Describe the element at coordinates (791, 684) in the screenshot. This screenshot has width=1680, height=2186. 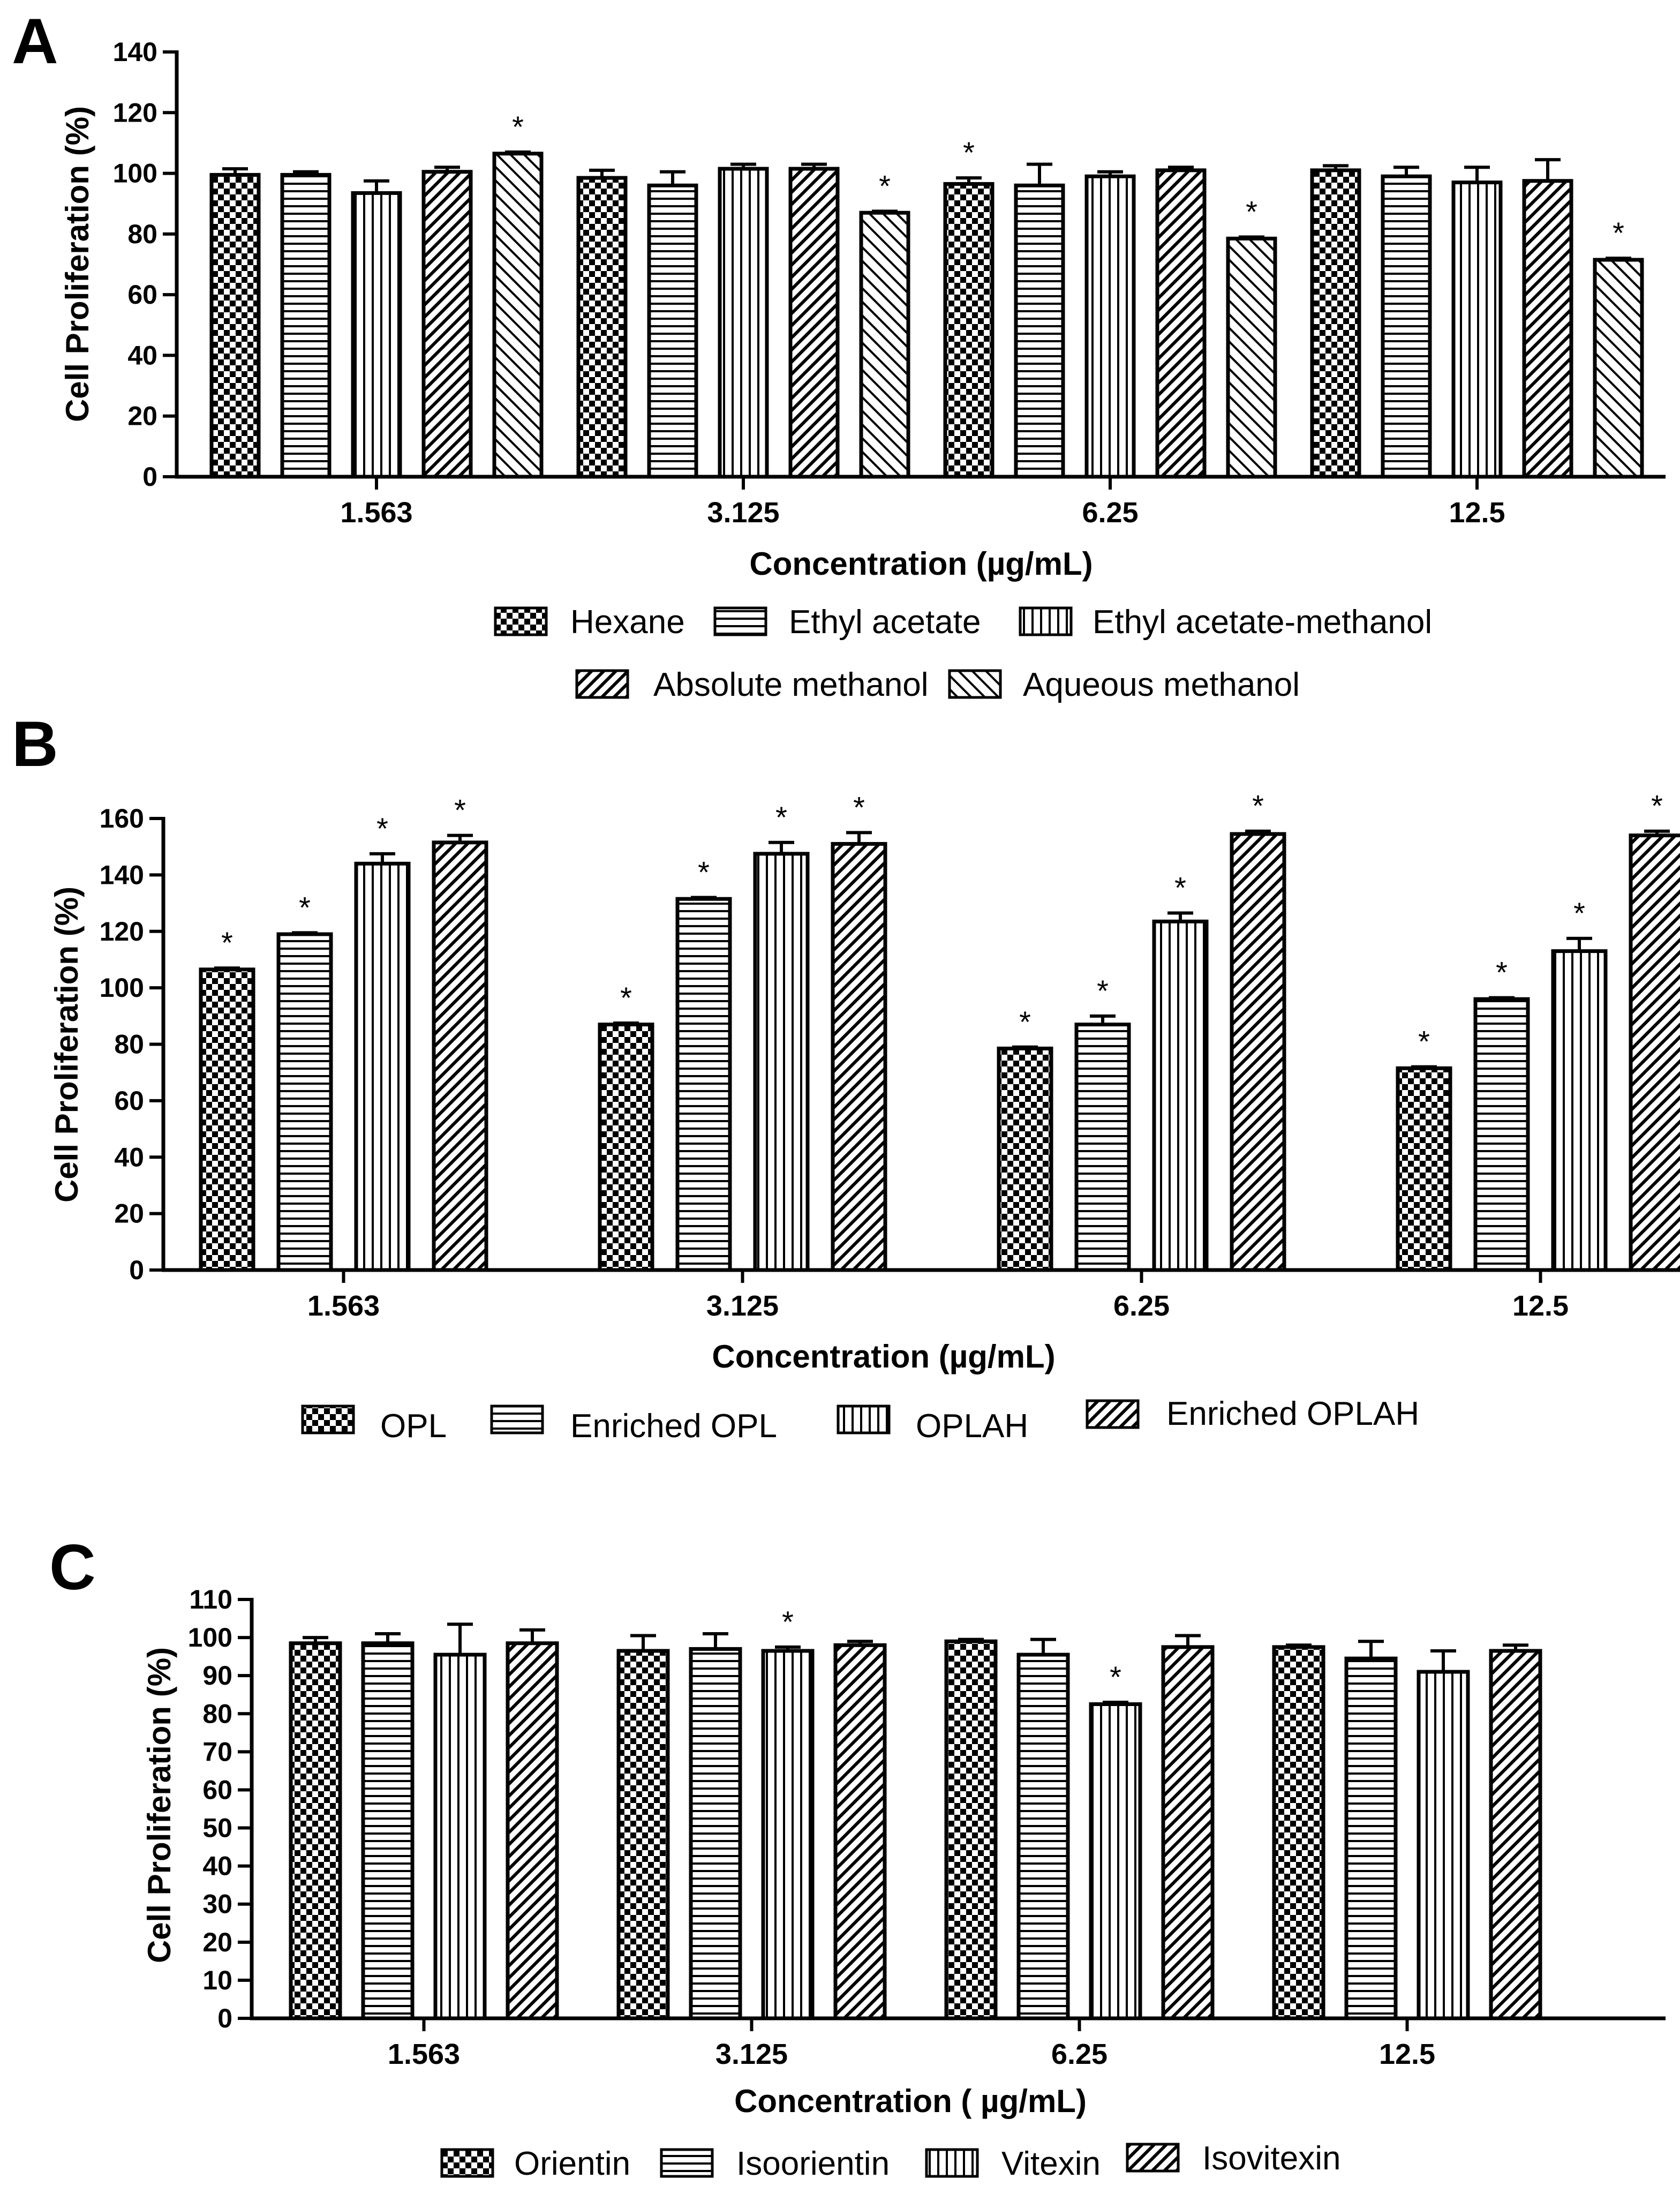
I see `legend-label-absolute-methanol: Absolute methanol` at that location.